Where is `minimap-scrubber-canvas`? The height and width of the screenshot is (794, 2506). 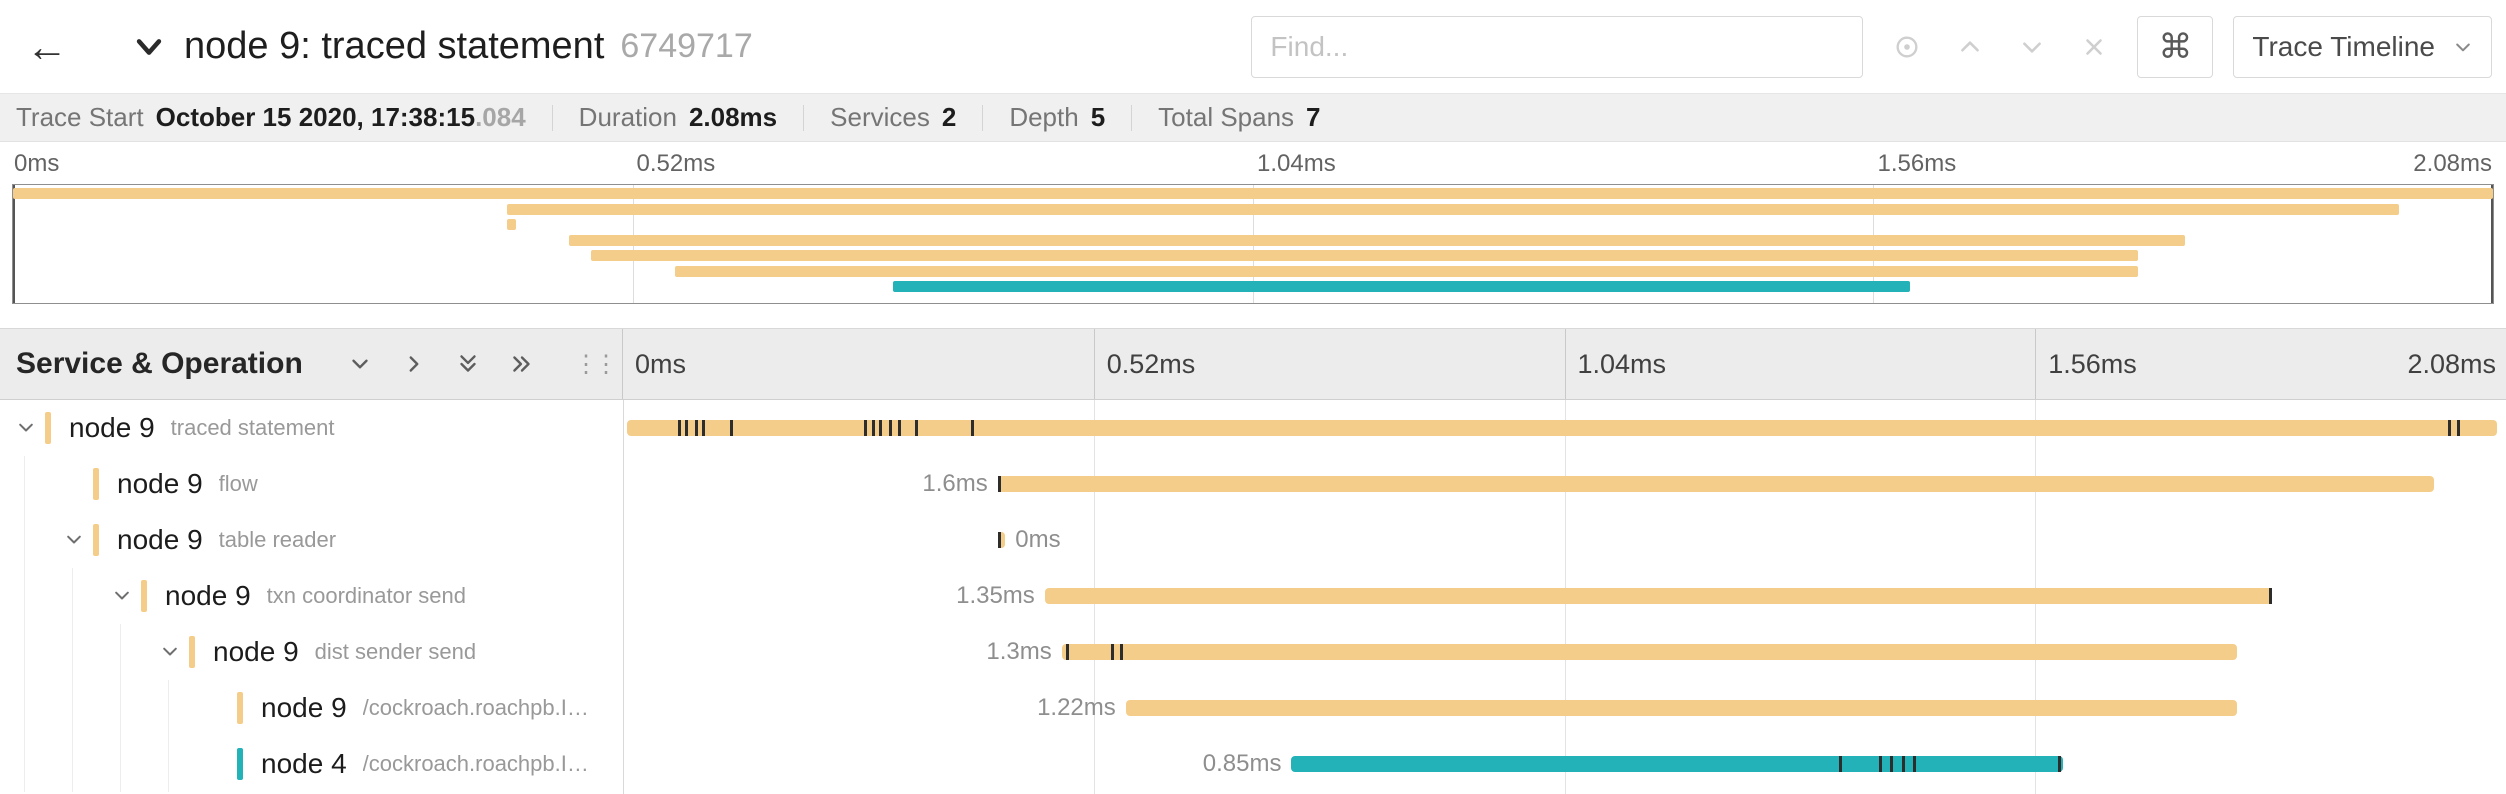 minimap-scrubber-canvas is located at coordinates (1253, 244).